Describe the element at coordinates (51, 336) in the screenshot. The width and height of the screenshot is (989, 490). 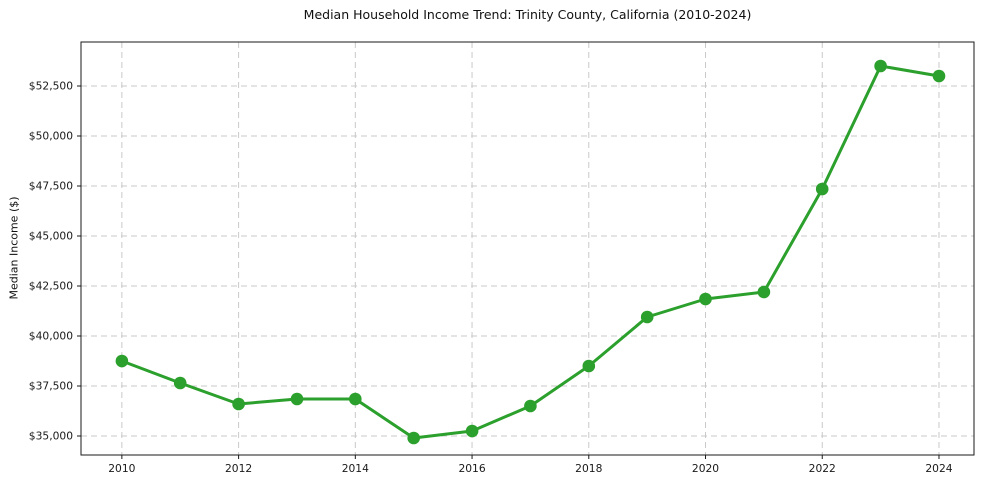
I see `y-tick-label: $40,000` at that location.